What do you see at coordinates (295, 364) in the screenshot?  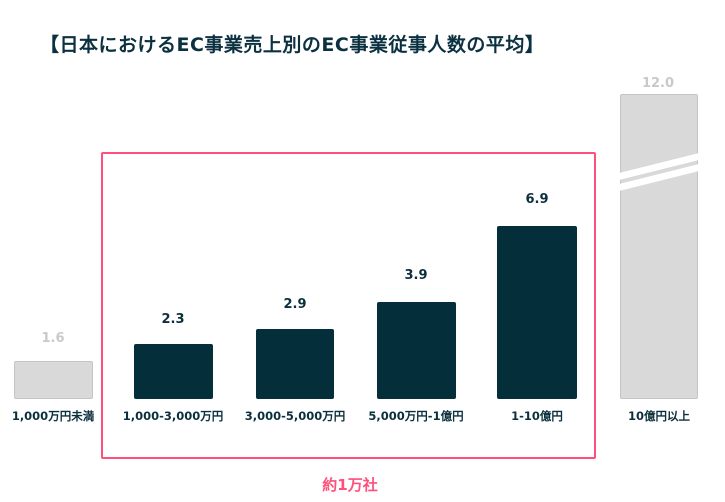 I see `bar-3000-5000man` at bounding box center [295, 364].